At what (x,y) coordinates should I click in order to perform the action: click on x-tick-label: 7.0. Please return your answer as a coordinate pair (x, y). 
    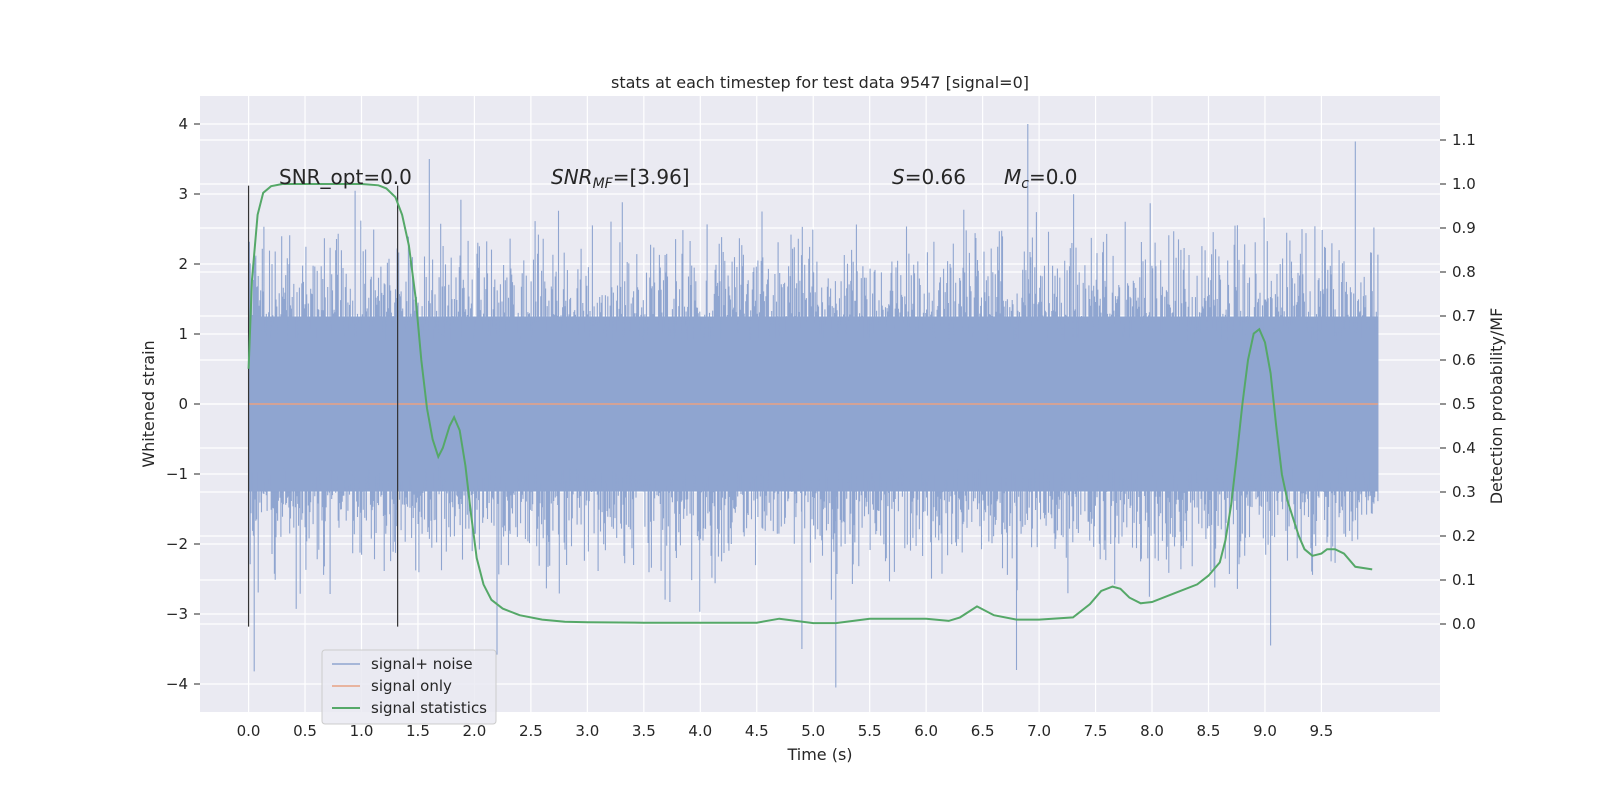
    Looking at the image, I should click on (1039, 731).